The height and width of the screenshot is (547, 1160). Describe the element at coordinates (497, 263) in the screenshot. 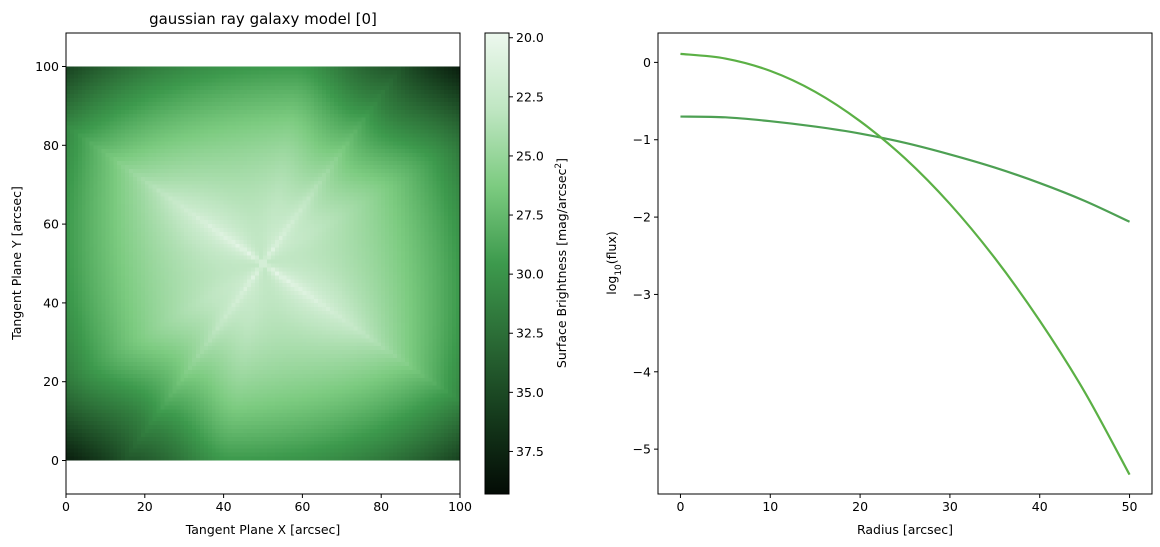

I see `colorbar` at that location.